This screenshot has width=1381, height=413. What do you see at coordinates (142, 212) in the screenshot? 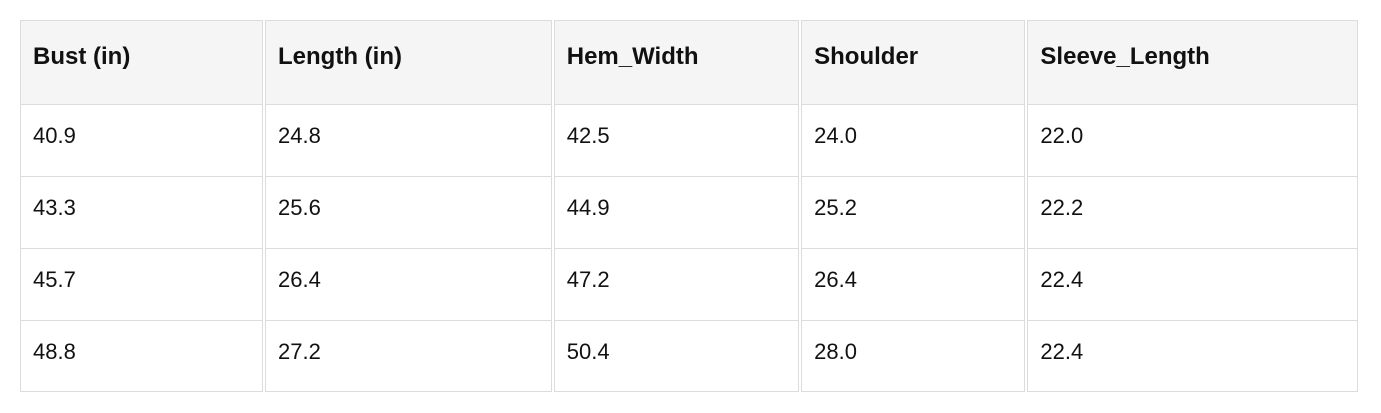
I see `table-cell: 43.3` at bounding box center [142, 212].